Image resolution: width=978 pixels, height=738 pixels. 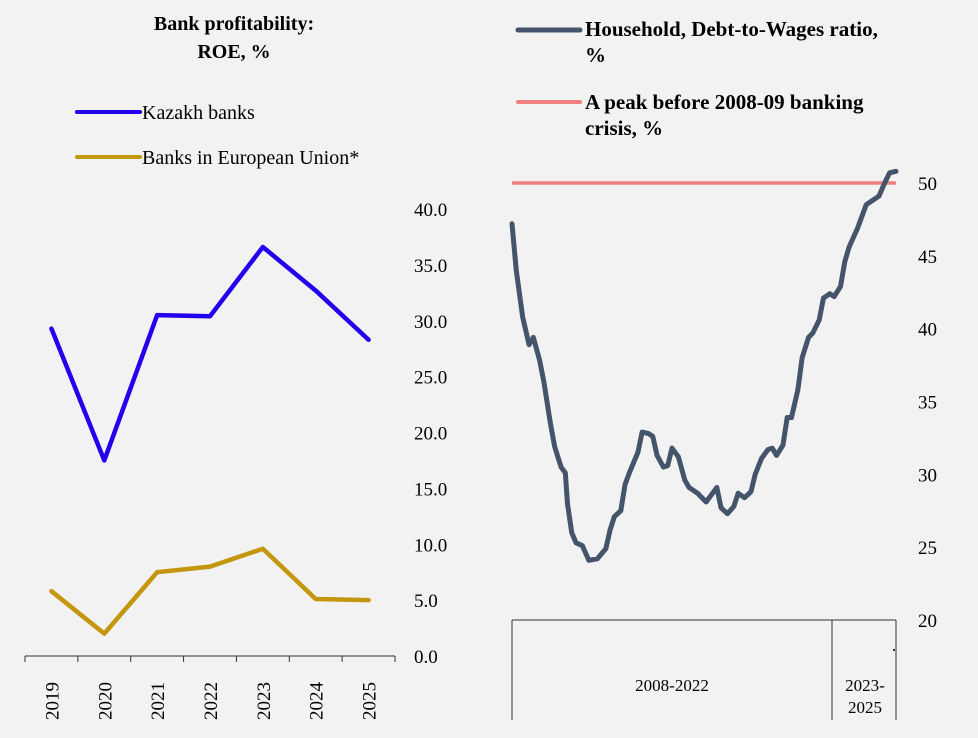 What do you see at coordinates (595, 55) in the screenshot?
I see `legend-label-debt-to-wages-line2: %` at bounding box center [595, 55].